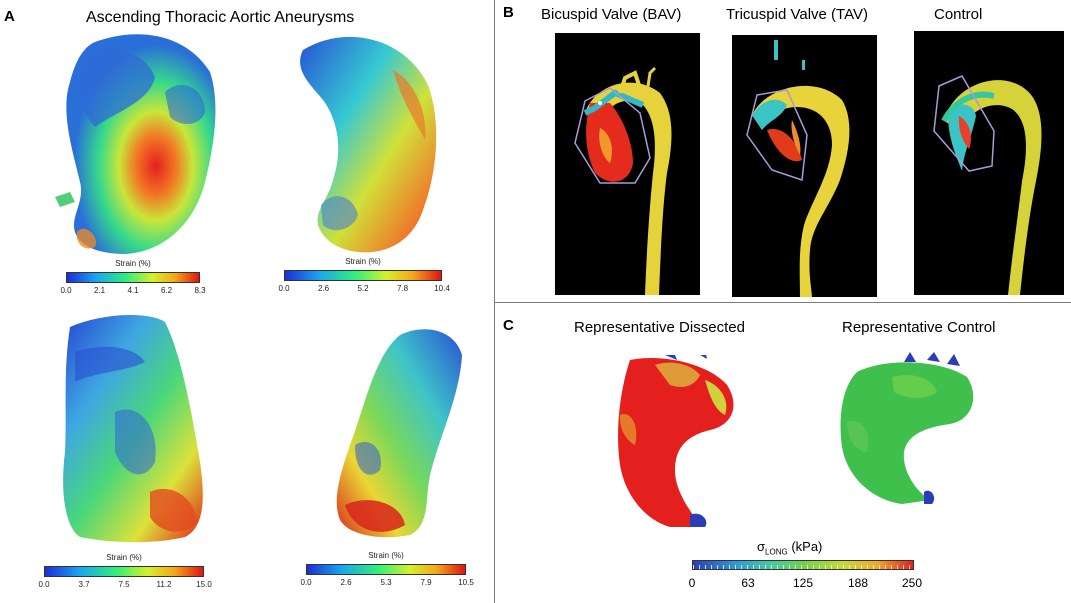  What do you see at coordinates (797, 14) in the screenshot?
I see `panel-b-title-tav: Tricuspid Valve (TAV)` at bounding box center [797, 14].